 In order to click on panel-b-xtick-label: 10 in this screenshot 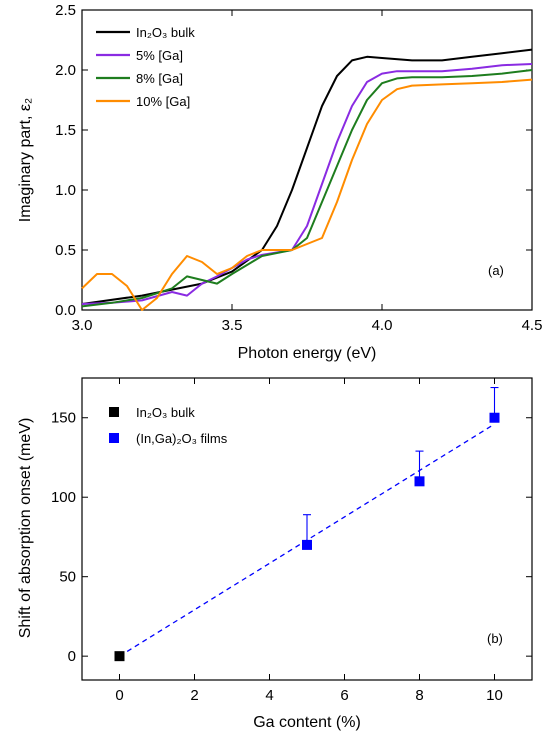, I will do `click(494, 695)`.